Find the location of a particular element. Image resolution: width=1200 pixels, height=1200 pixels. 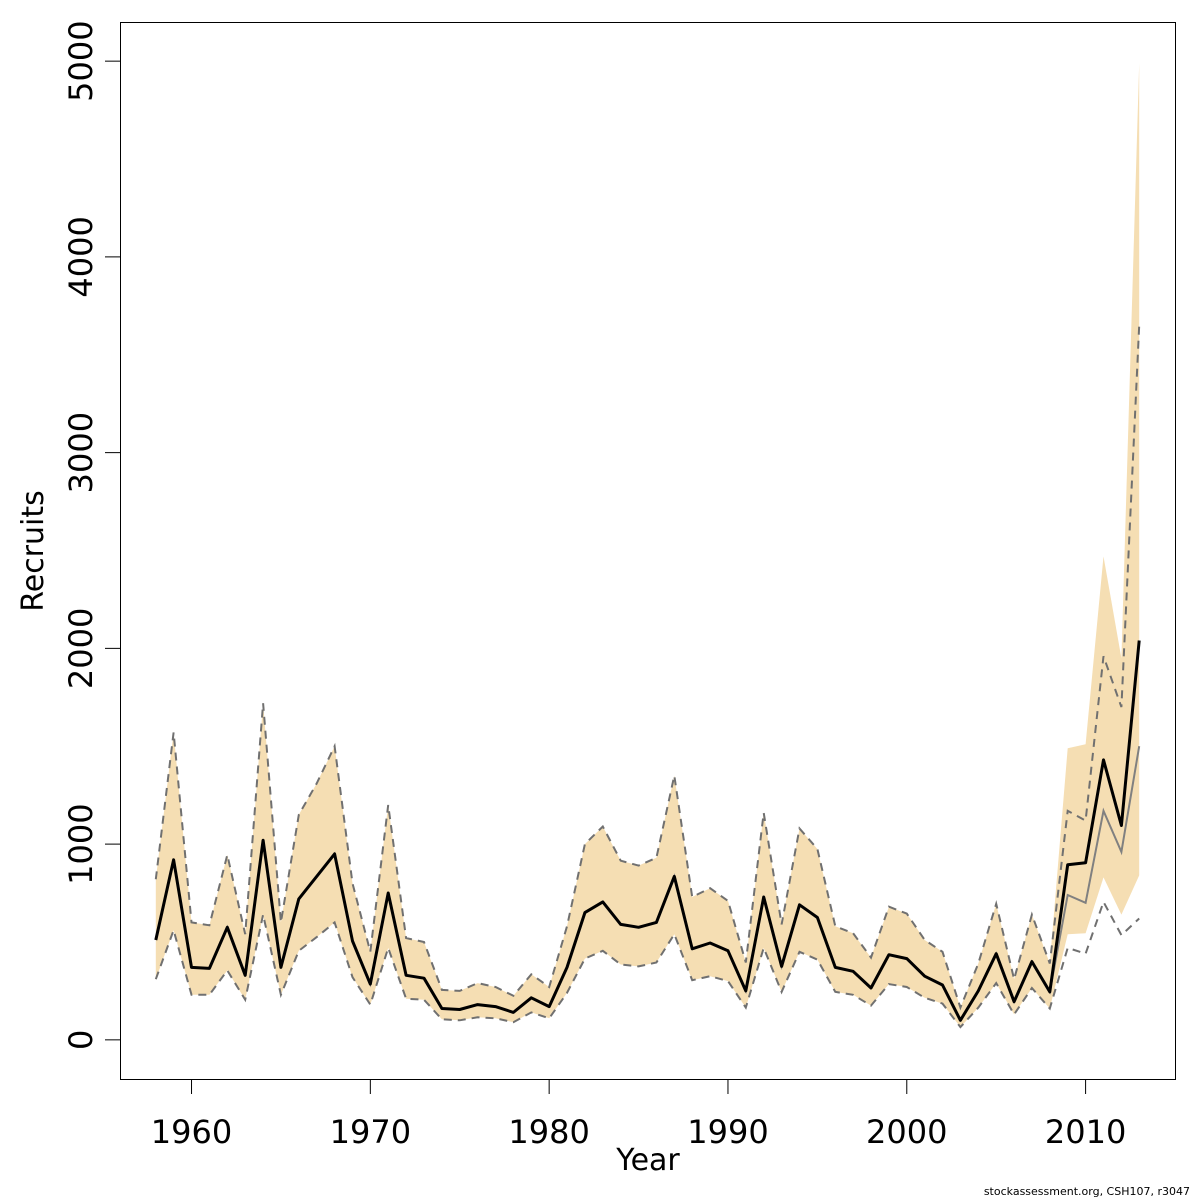

x-axis-label: Year is located at coordinates (647, 1160).